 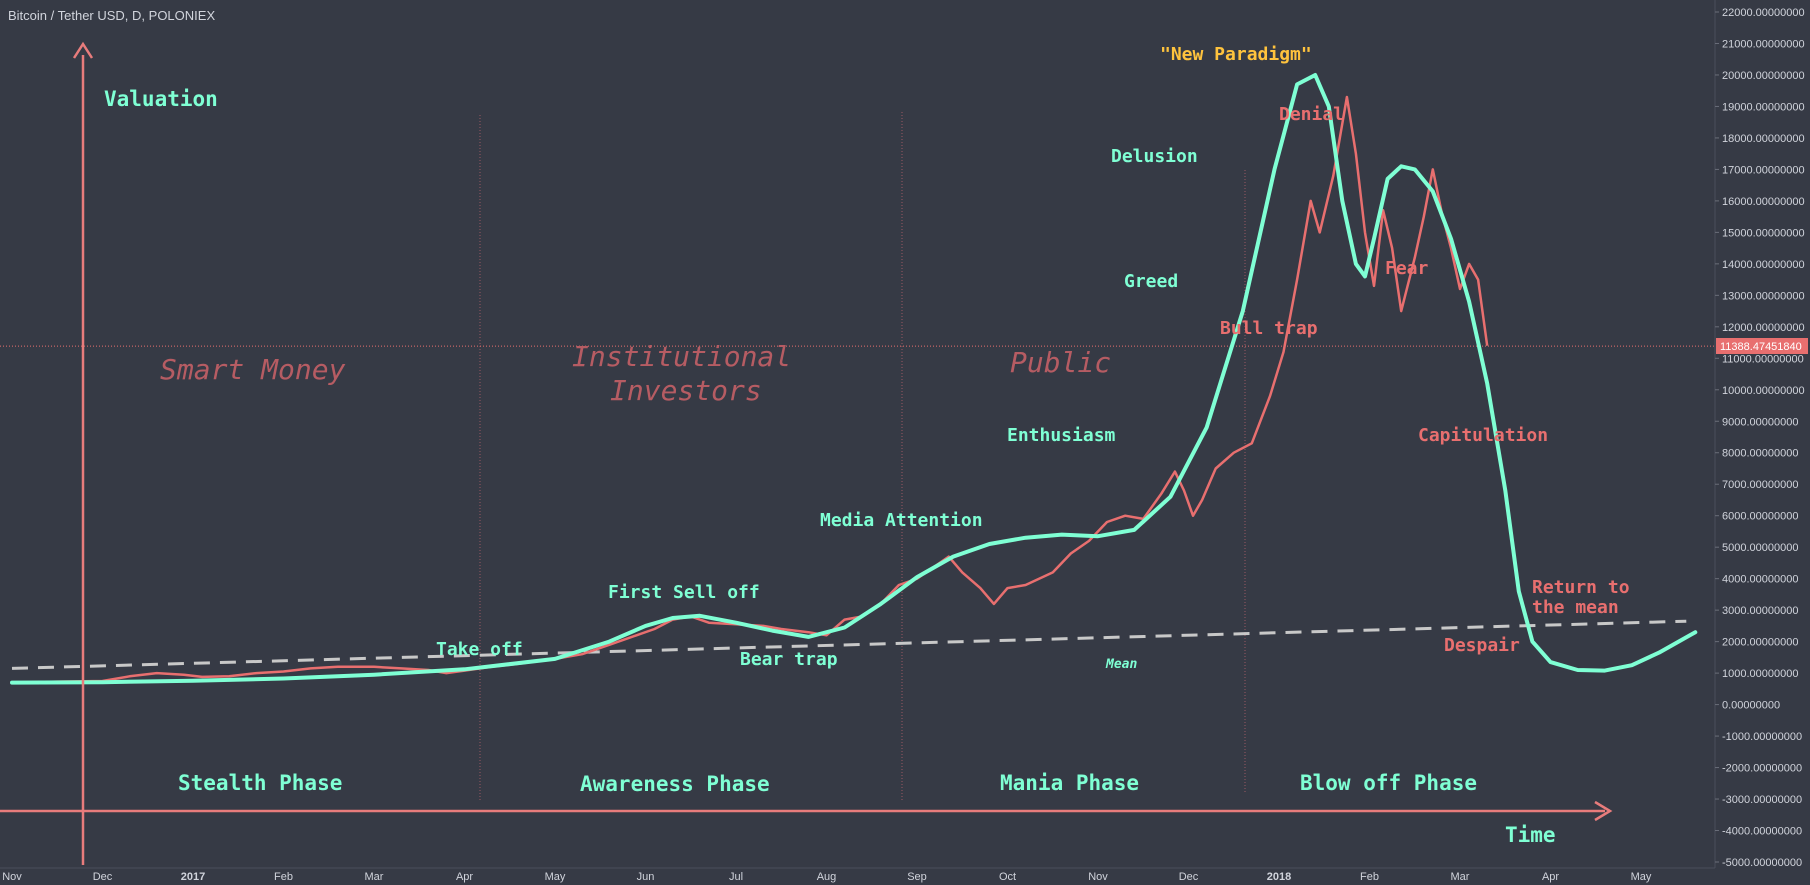 What do you see at coordinates (1763, 202) in the screenshot?
I see `y-tick-label: 16000.00000000` at bounding box center [1763, 202].